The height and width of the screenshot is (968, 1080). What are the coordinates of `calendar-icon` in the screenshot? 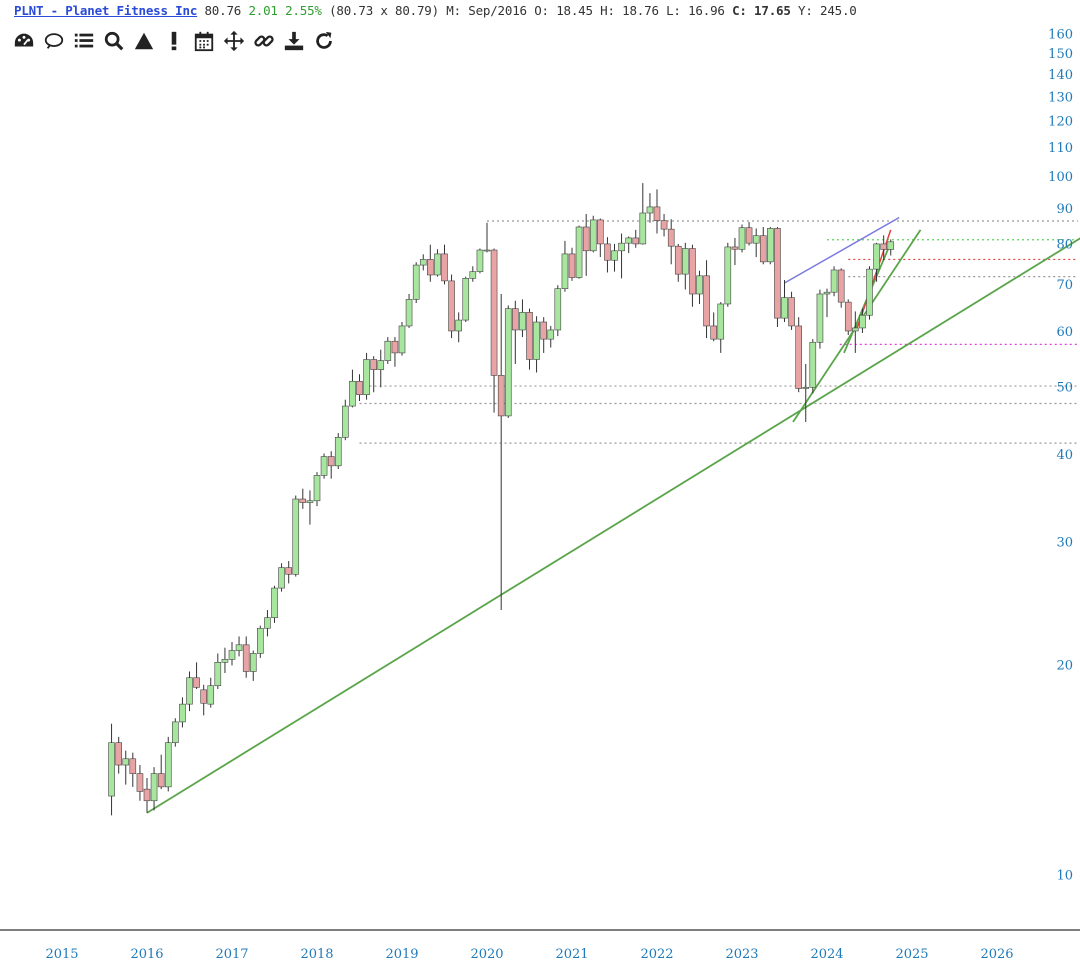 It's located at (204, 41).